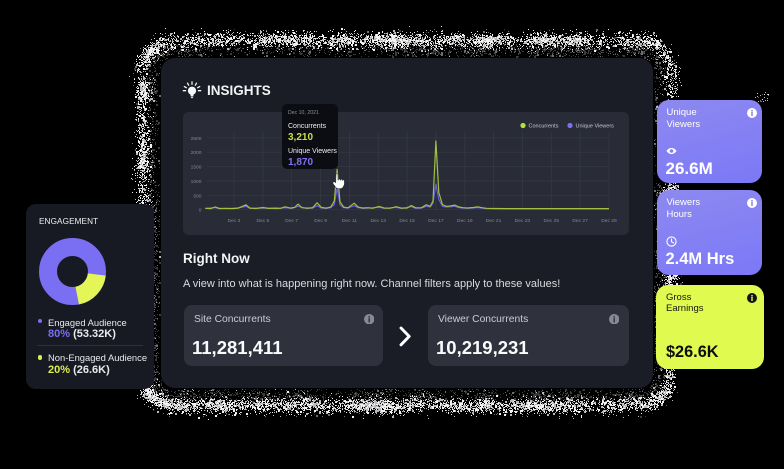 The height and width of the screenshot is (469, 784). Describe the element at coordinates (595, 127) in the screenshot. I see `svg-text: Unique Viewers` at that location.